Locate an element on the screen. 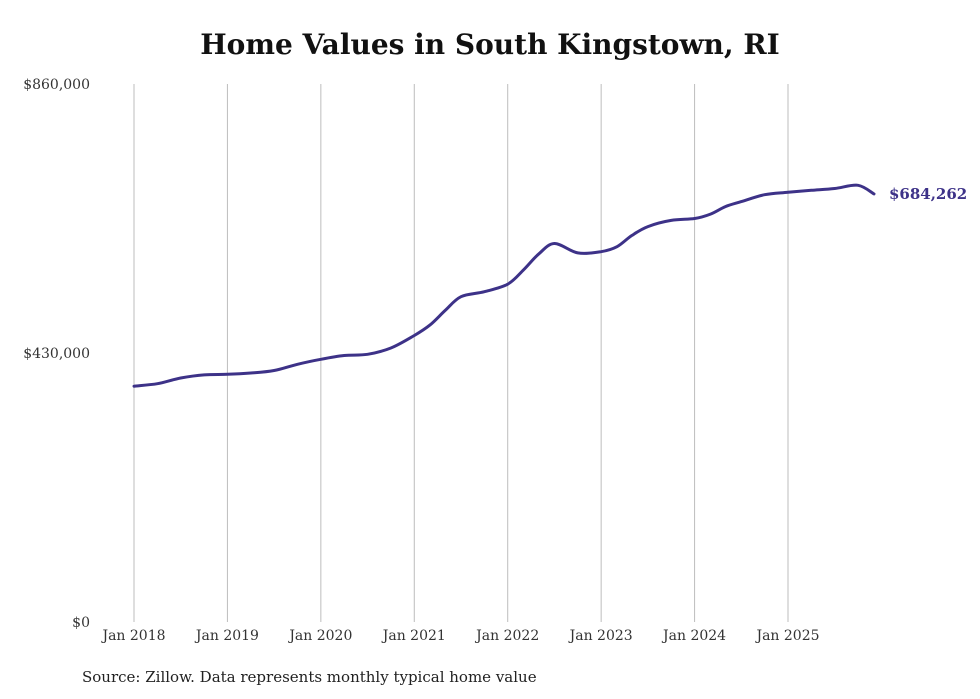  x-tick-label: Jan 2018 is located at coordinates (132, 636).